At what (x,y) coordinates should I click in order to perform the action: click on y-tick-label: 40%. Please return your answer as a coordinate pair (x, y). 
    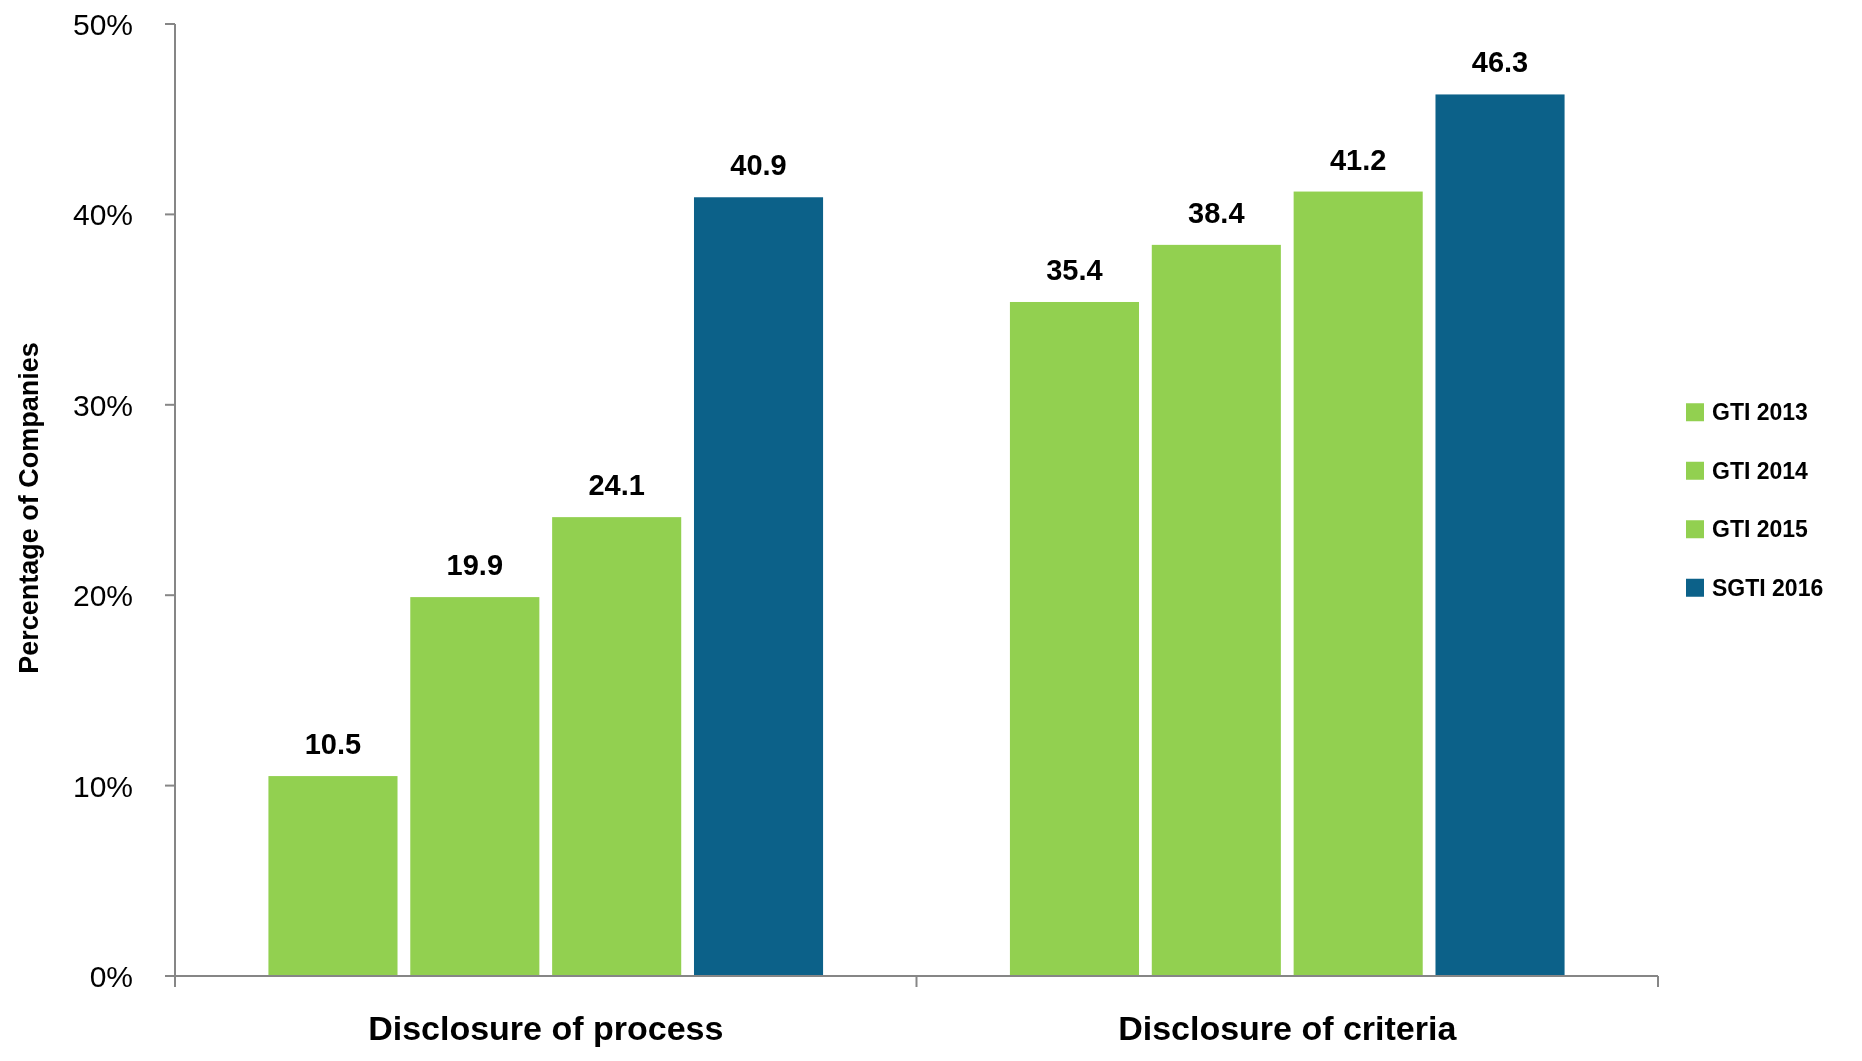
    Looking at the image, I should click on (102, 215).